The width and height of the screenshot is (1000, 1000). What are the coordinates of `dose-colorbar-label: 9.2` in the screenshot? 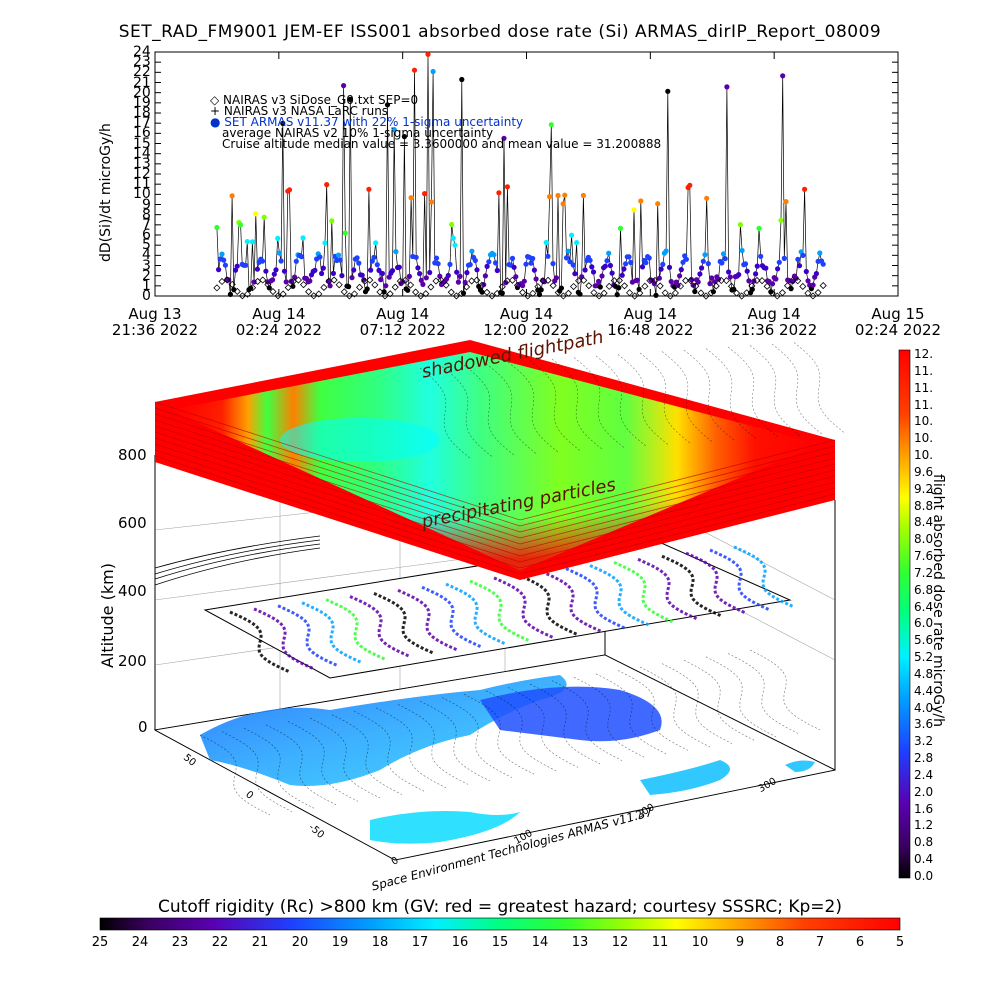 It's located at (924, 488).